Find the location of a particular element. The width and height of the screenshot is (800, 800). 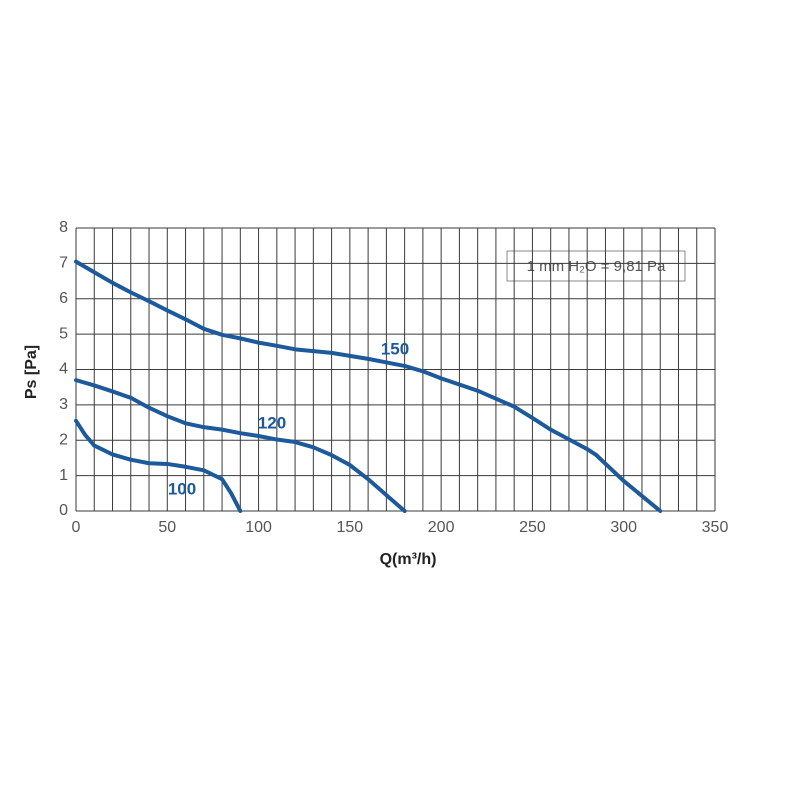

y-tick-label: 4 is located at coordinates (63, 369).